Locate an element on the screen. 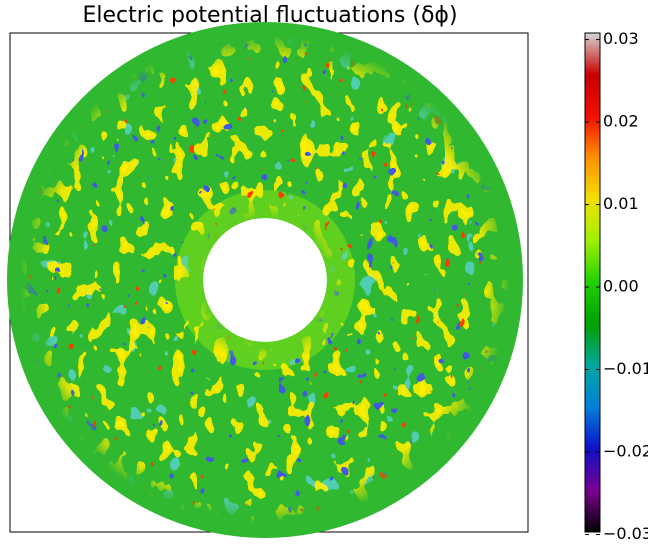 This screenshot has height=546, width=648. colorbar-tick-label: 0.00 is located at coordinates (621, 286).